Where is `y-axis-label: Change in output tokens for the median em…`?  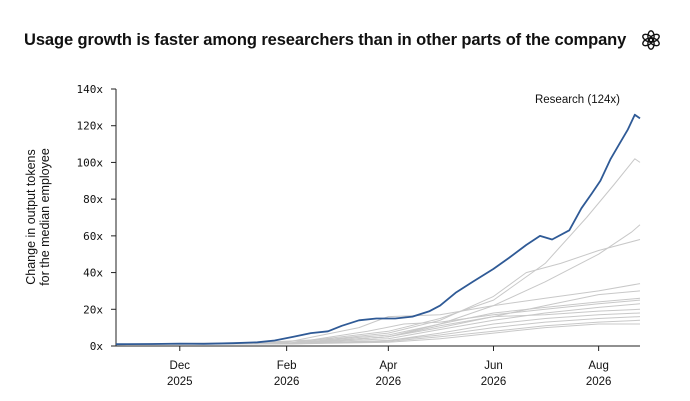
y-axis-label: Change in output tokens for the median em… is located at coordinates (38, 217).